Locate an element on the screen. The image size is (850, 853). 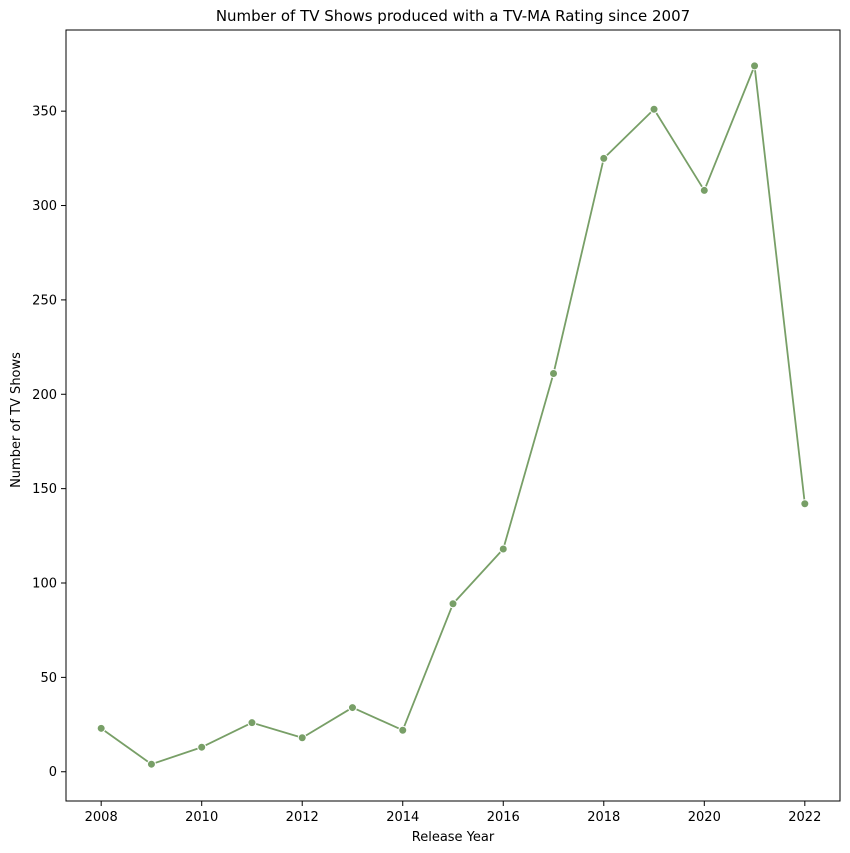
y-tick-label: 300 is located at coordinates (44, 206).